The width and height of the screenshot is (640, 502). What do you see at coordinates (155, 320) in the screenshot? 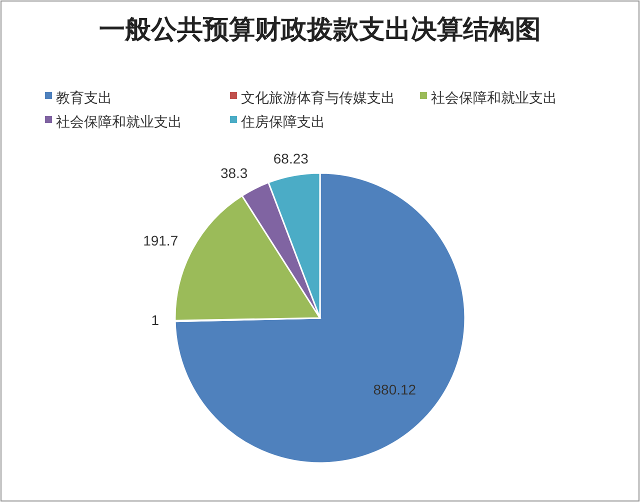
I see `data-label: 1` at bounding box center [155, 320].